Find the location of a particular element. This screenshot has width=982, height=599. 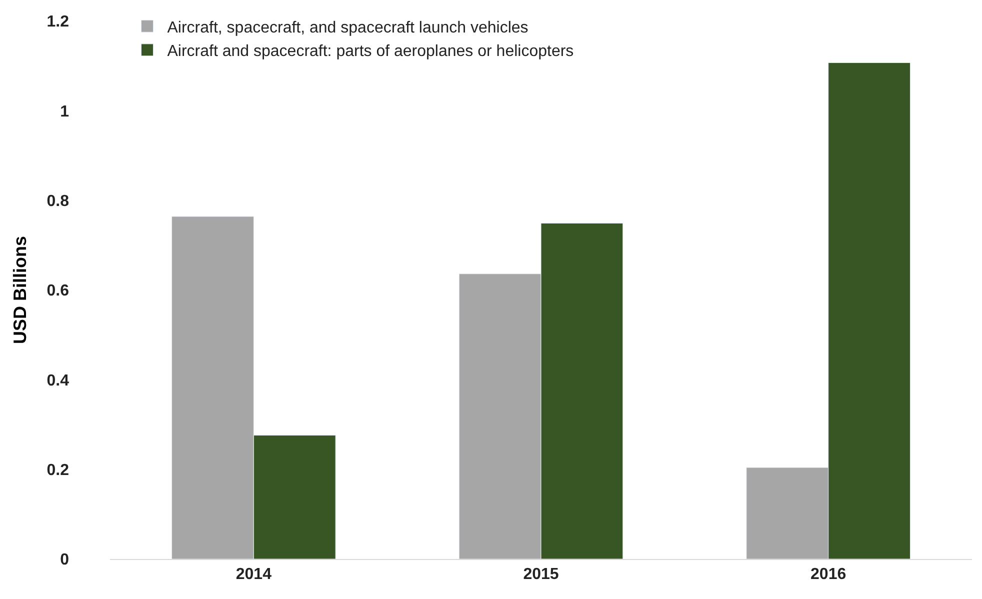

x-tick-label: 2016 is located at coordinates (828, 575).